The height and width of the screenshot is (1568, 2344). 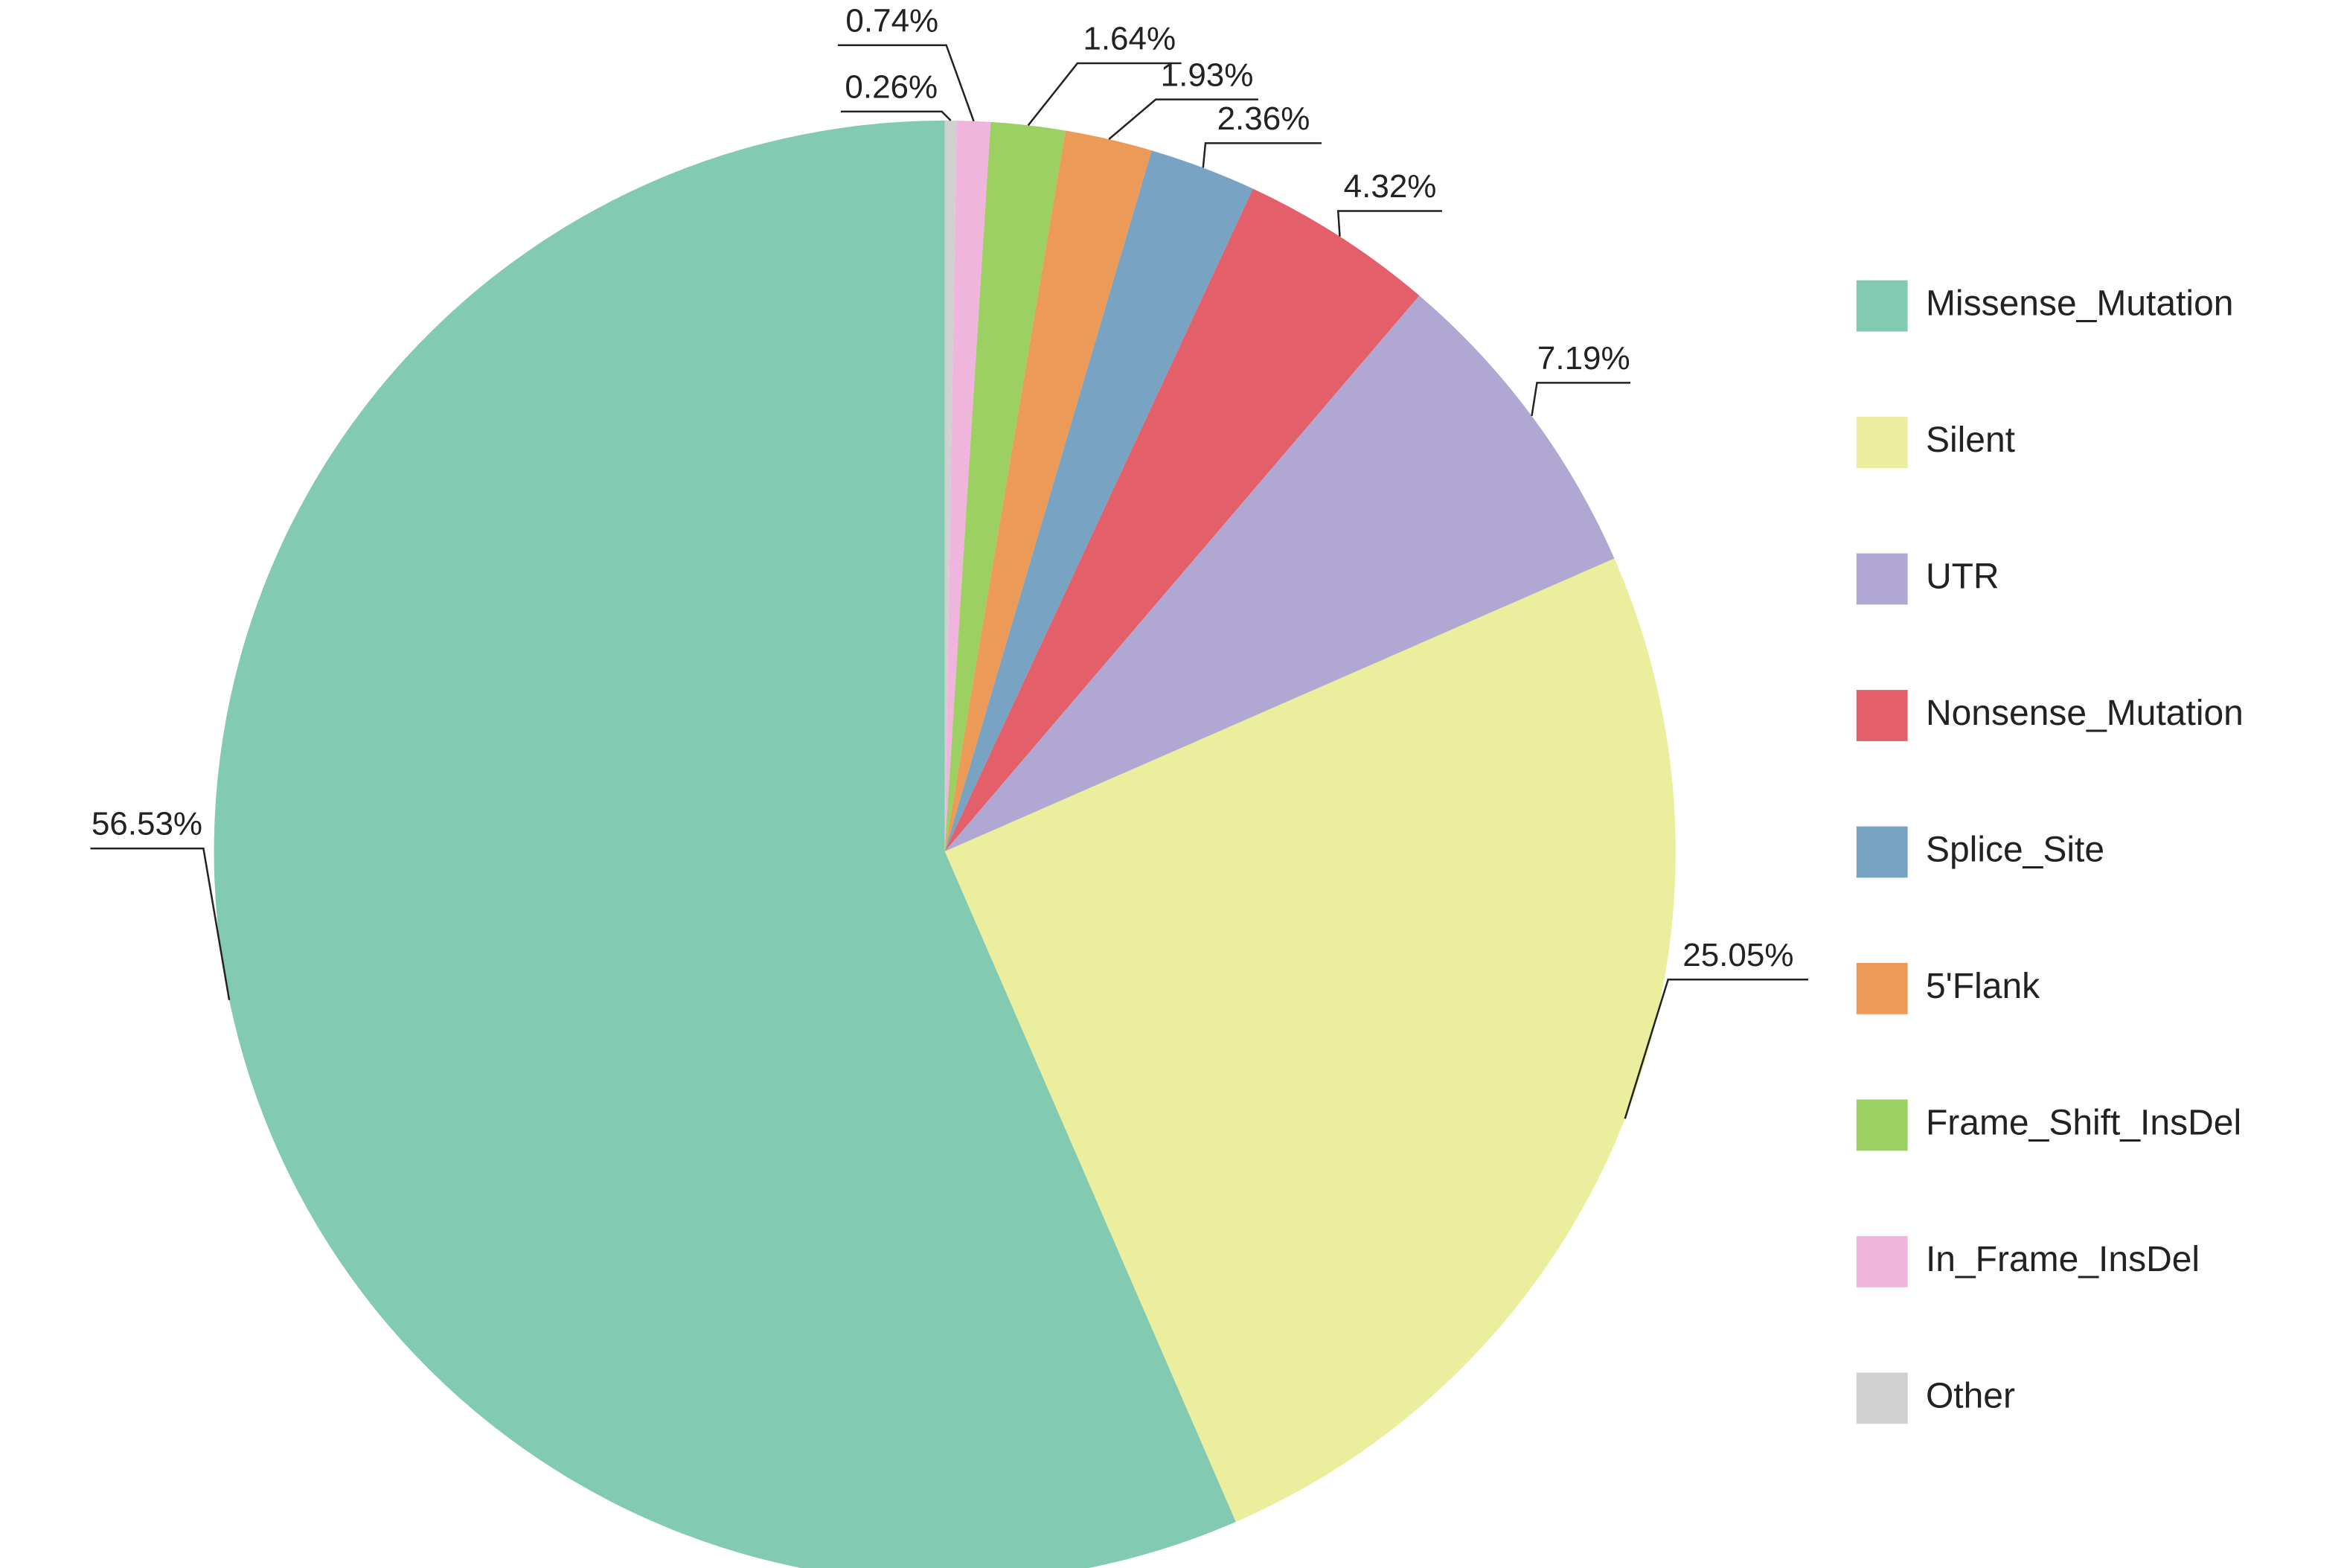 I want to click on legend-label: 5'Flank, so click(x=1983, y=986).